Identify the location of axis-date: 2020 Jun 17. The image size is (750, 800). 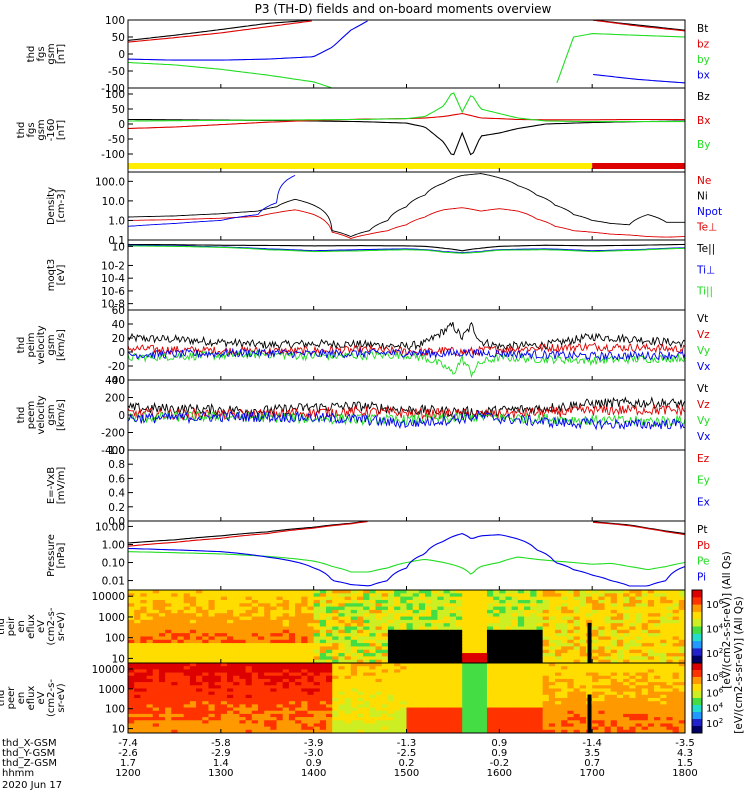
(32, 785).